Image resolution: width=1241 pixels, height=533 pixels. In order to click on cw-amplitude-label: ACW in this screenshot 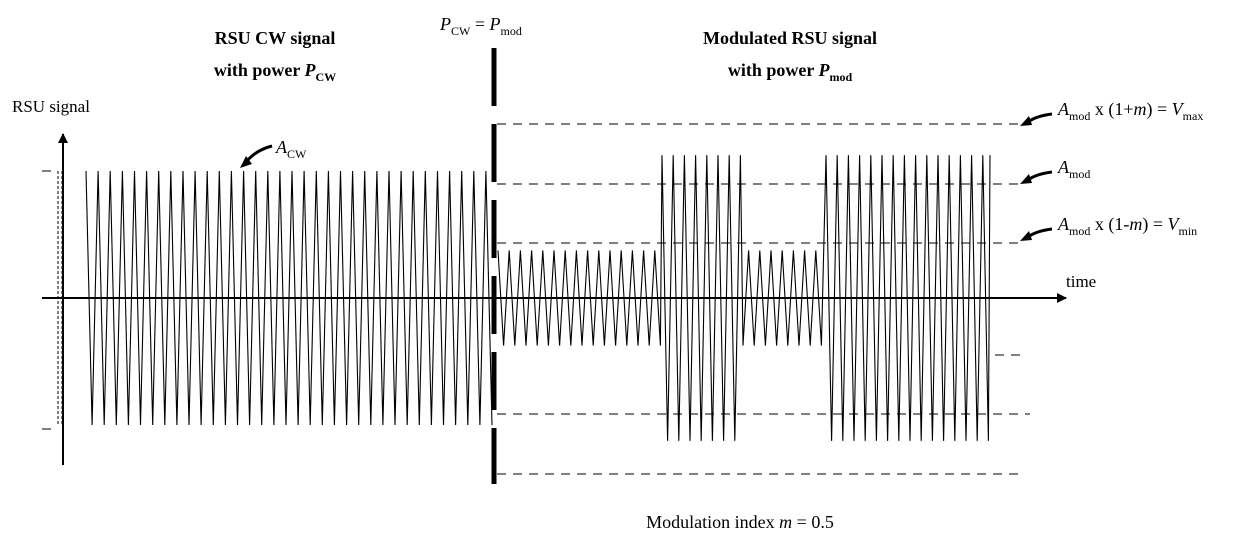, I will do `click(291, 149)`.